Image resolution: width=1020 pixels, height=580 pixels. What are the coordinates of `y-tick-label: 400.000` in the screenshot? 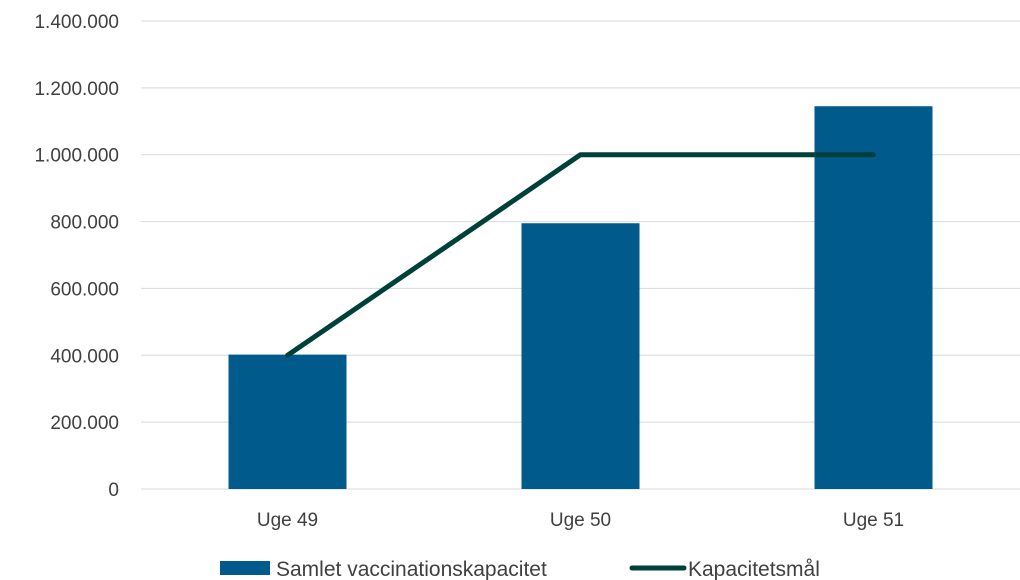 It's located at (84, 356).